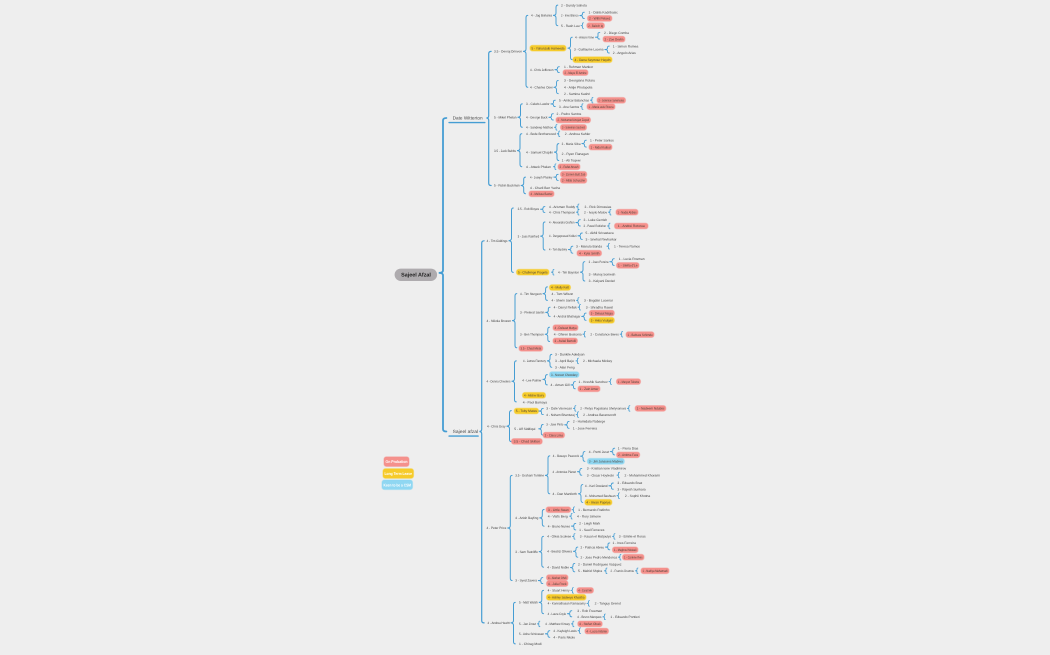 Image resolution: width=1050 pixels, height=655 pixels. Describe the element at coordinates (632, 259) in the screenshot. I see `svg-text: 1 - Lucia Rosman` at that location.